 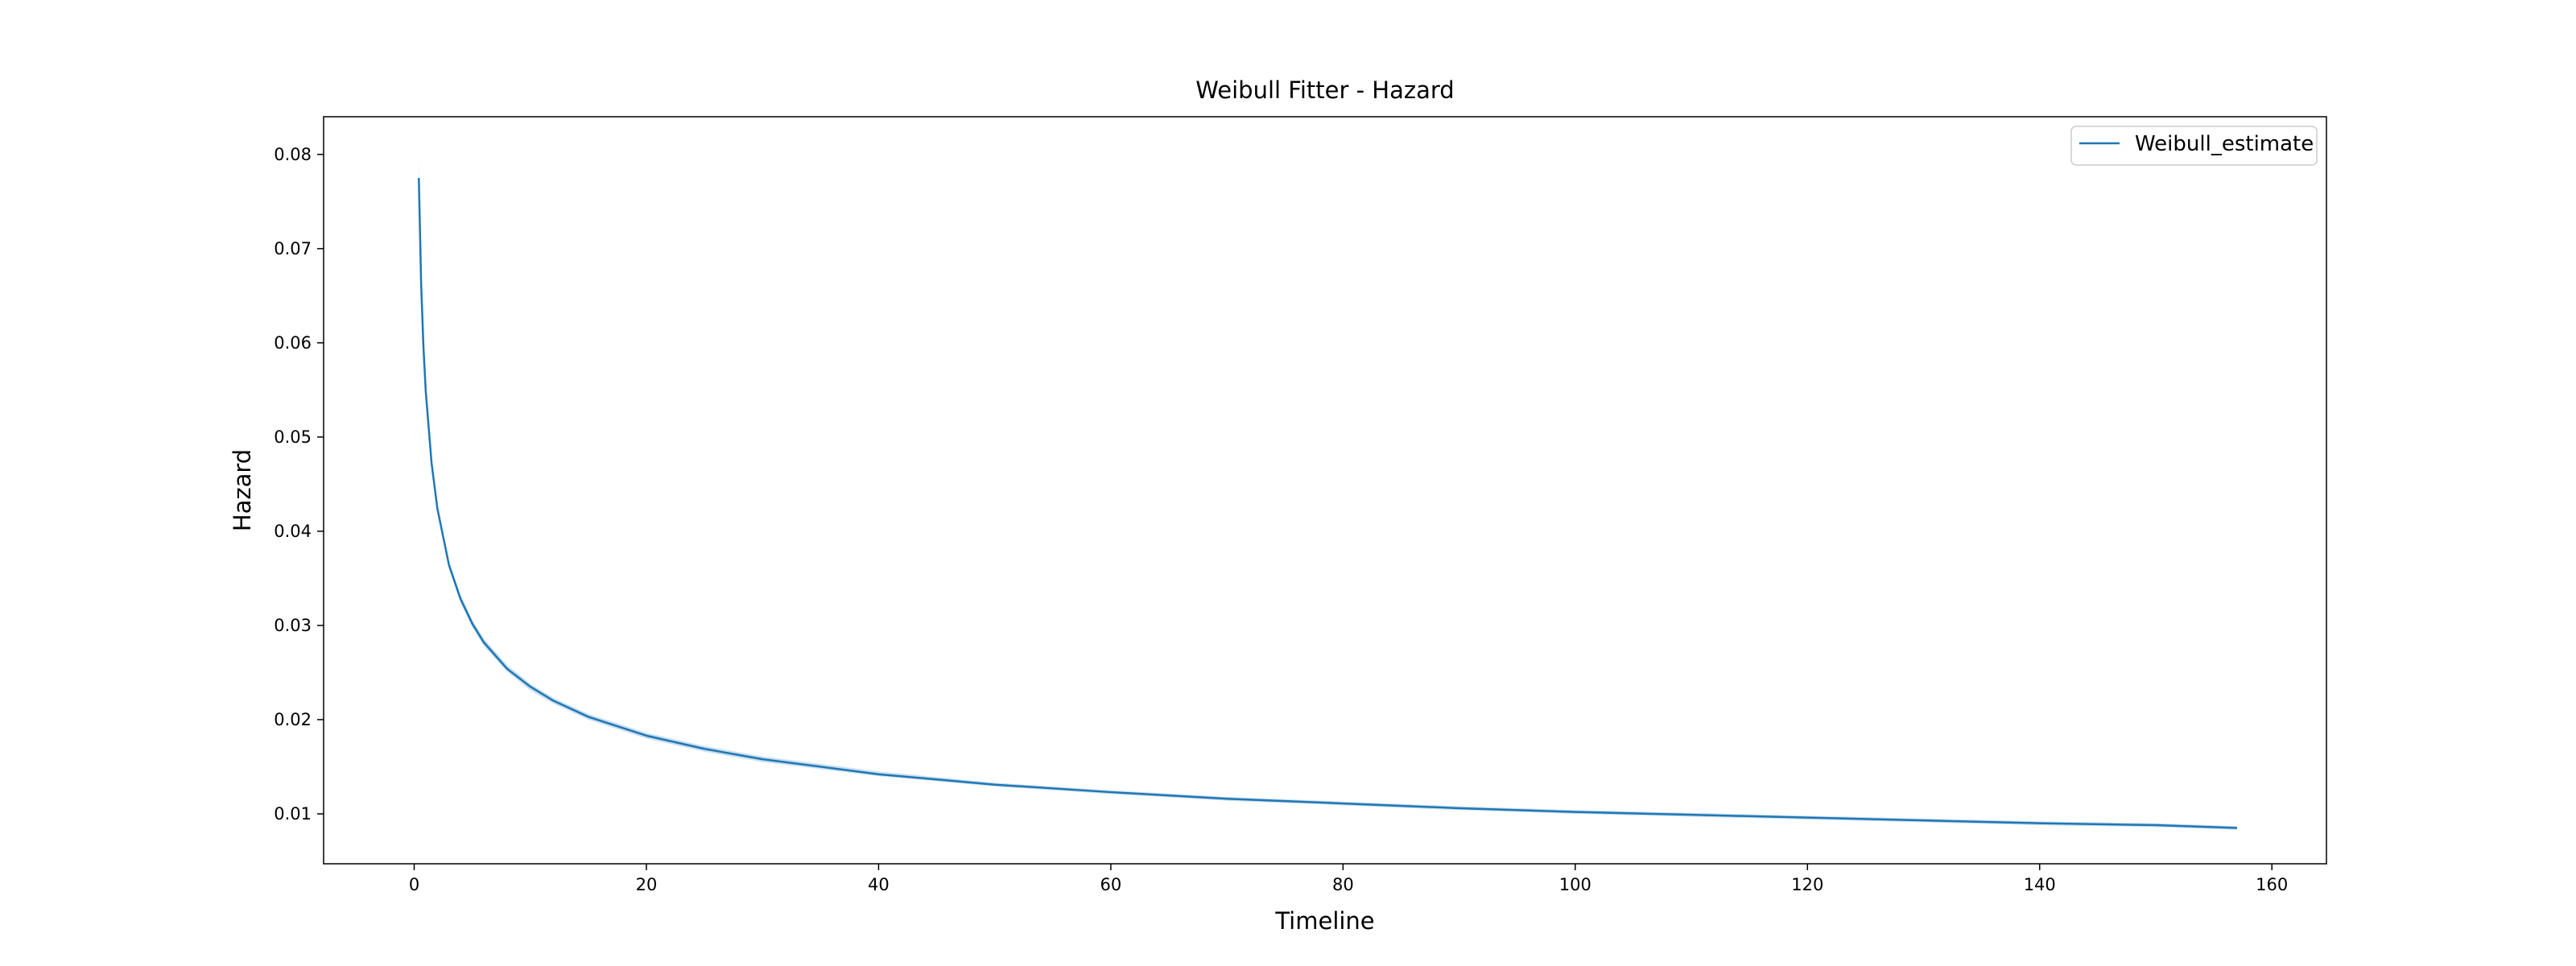 What do you see at coordinates (299, 484) in the screenshot?
I see `y-axis-ticks: 0.01 0.02 0.03 0.04 0.05 0.06 0.07 0.08` at bounding box center [299, 484].